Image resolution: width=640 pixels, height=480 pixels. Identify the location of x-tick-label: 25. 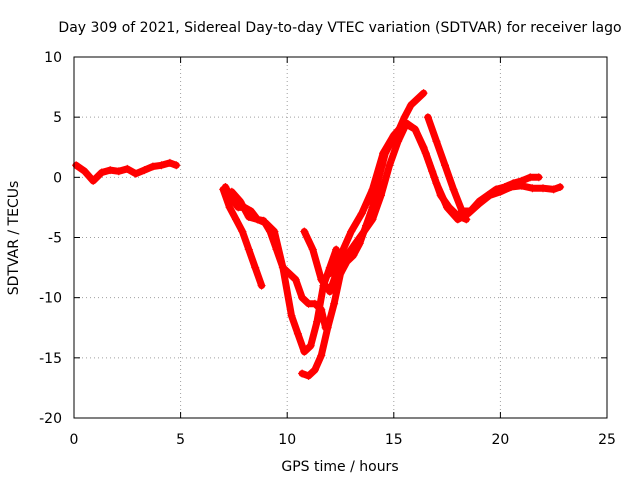
(607, 440).